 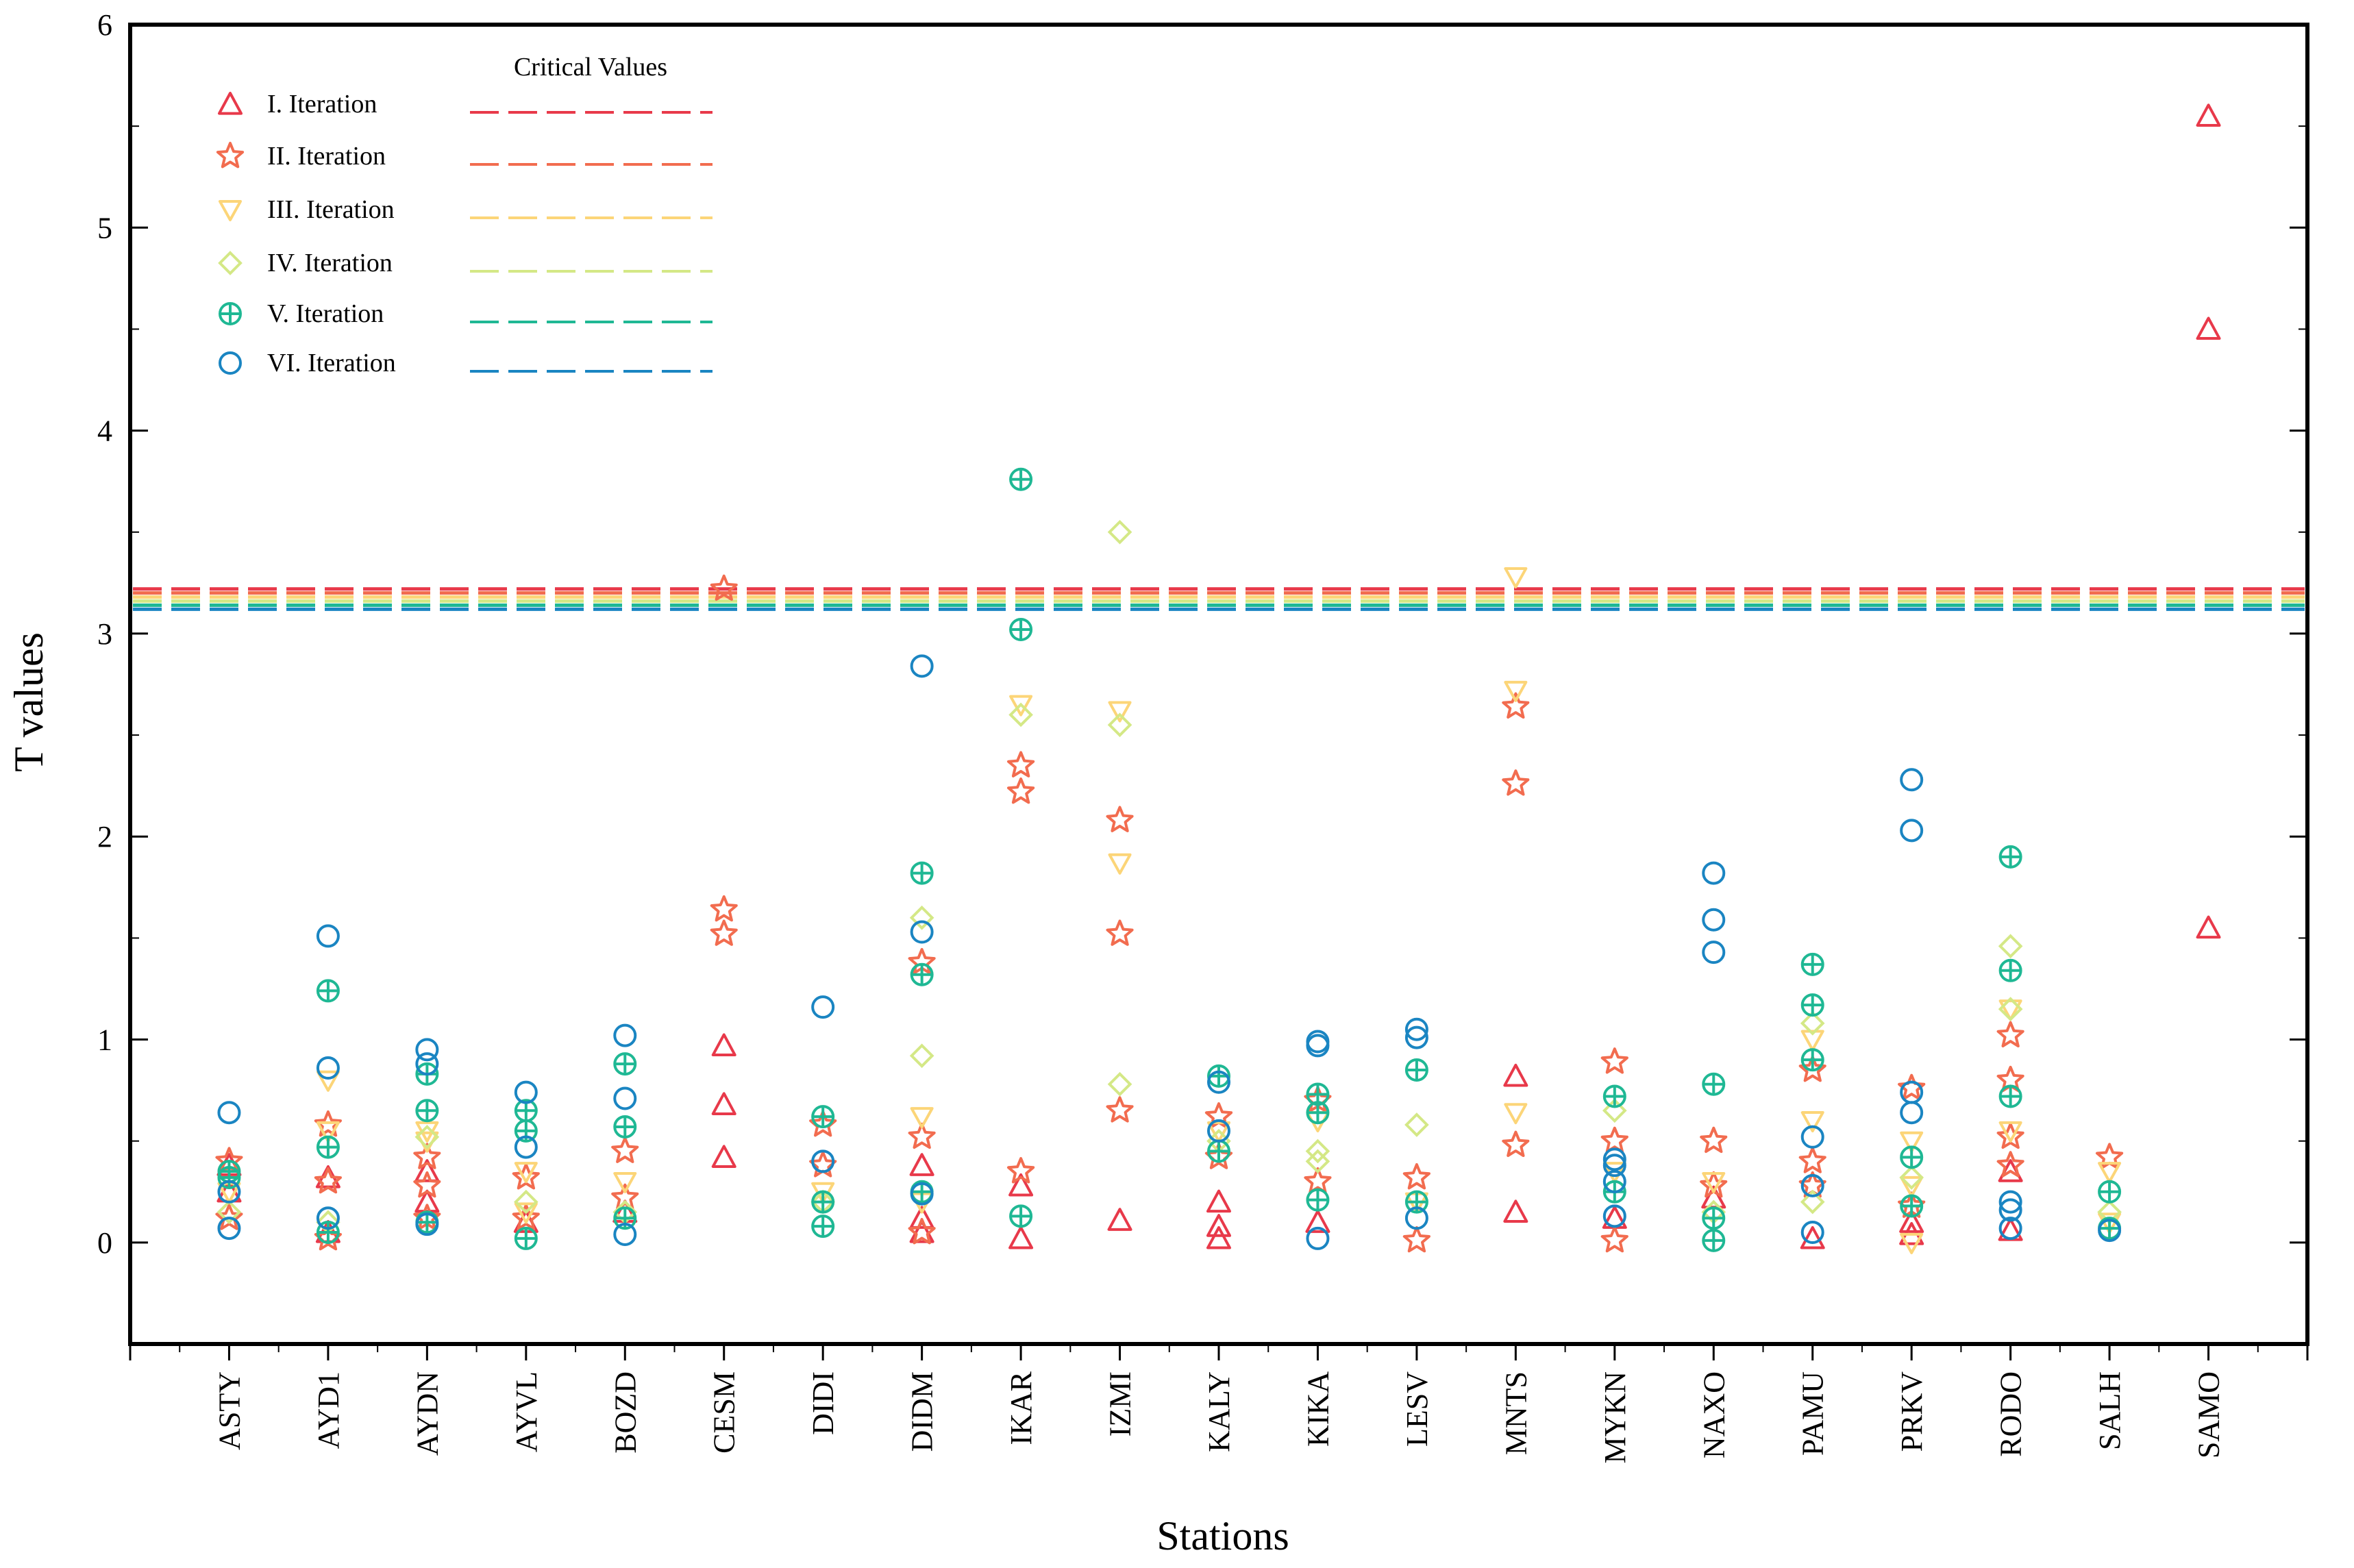 I want to click on x-tick-label: IZMI, so click(x=1120, y=1403).